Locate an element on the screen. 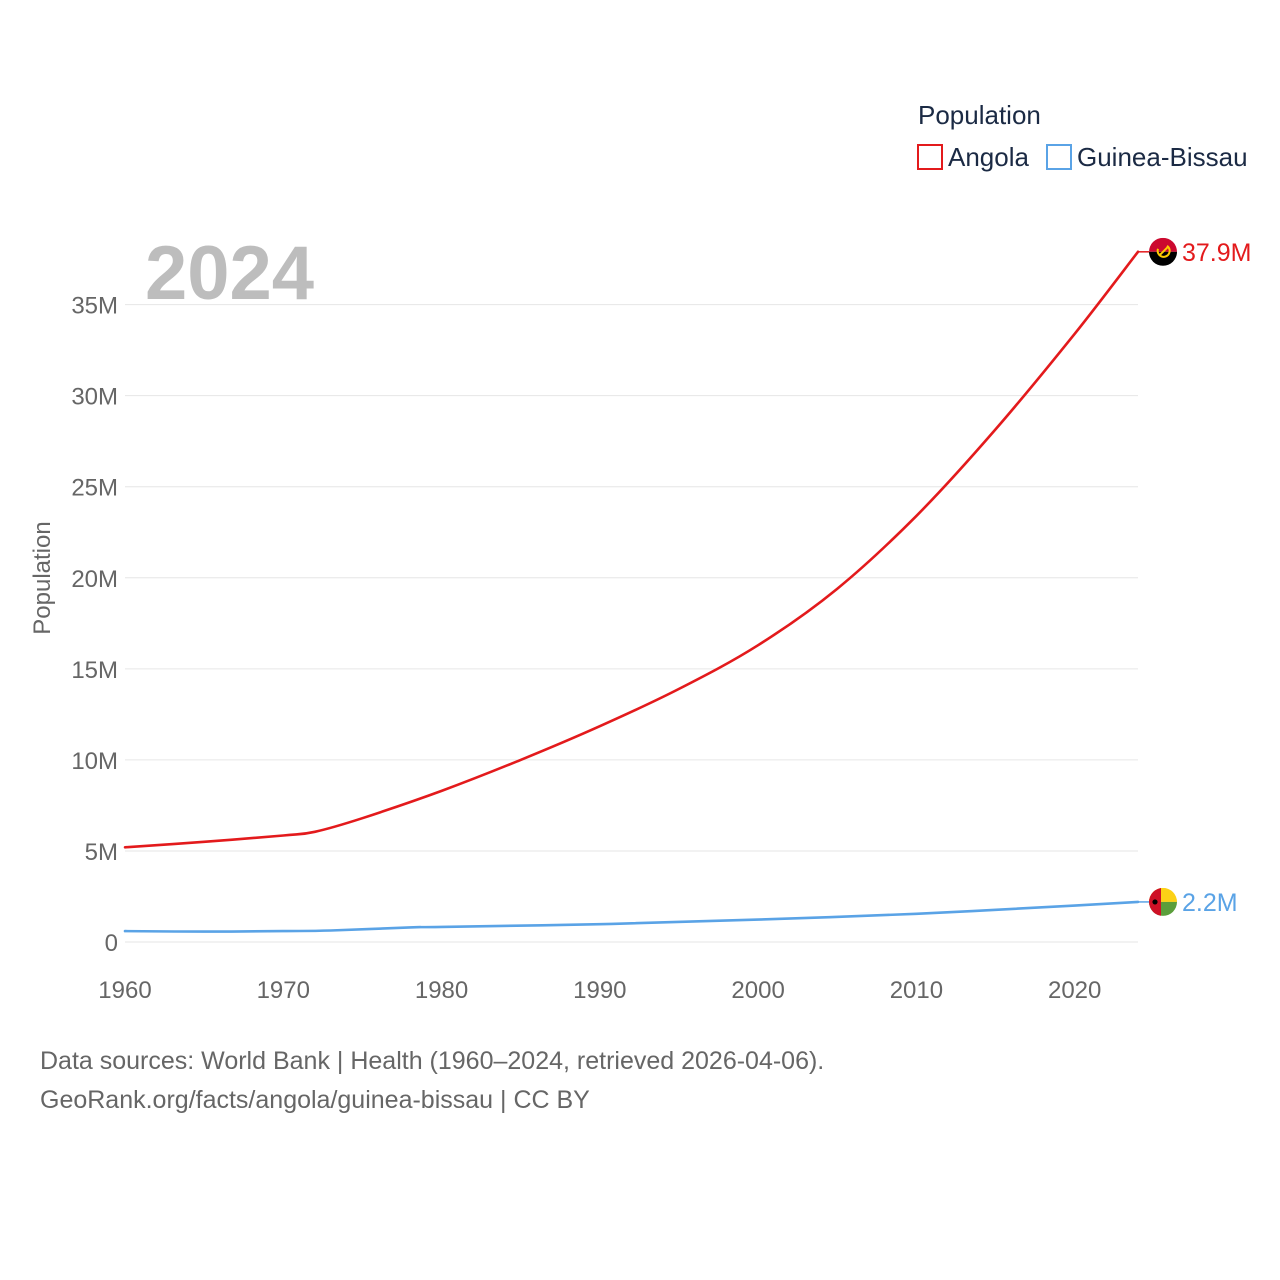  legend-item-angola: Angola is located at coordinates (973, 157).